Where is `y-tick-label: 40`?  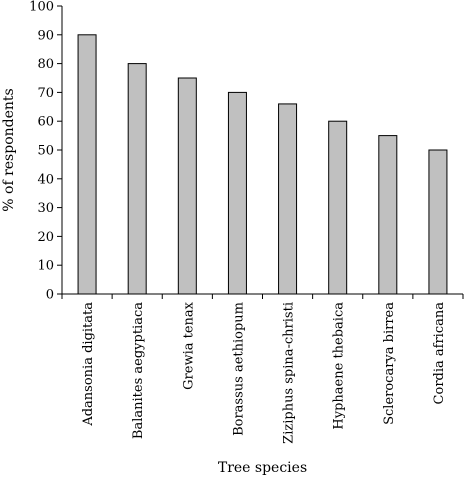
y-tick-label: 40 is located at coordinates (45, 179).